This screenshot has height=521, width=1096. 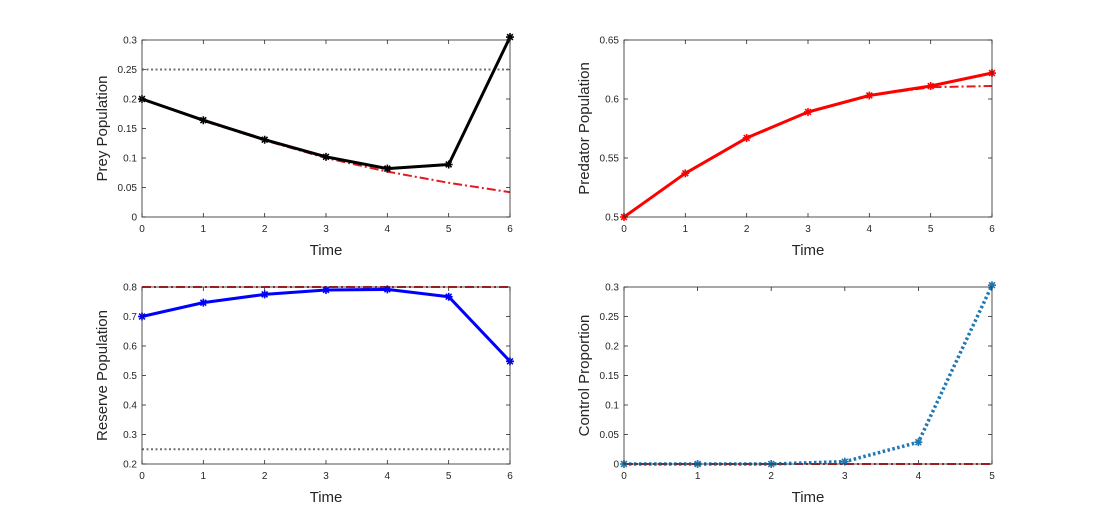 I want to click on y-tick-label: 0.65, so click(x=610, y=41).